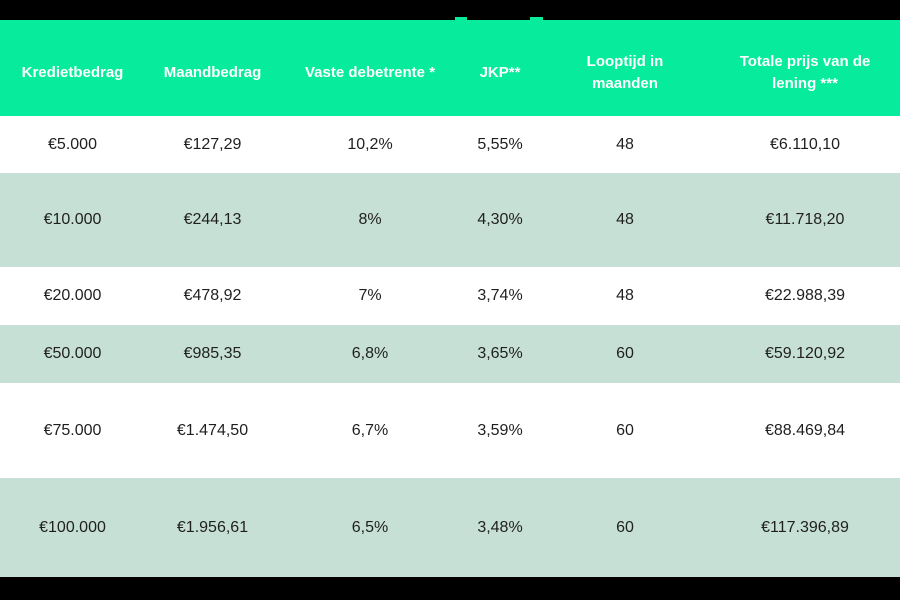 This screenshot has width=900, height=600. I want to click on table-cell-vaste-debetrente: 10,2%, so click(370, 144).